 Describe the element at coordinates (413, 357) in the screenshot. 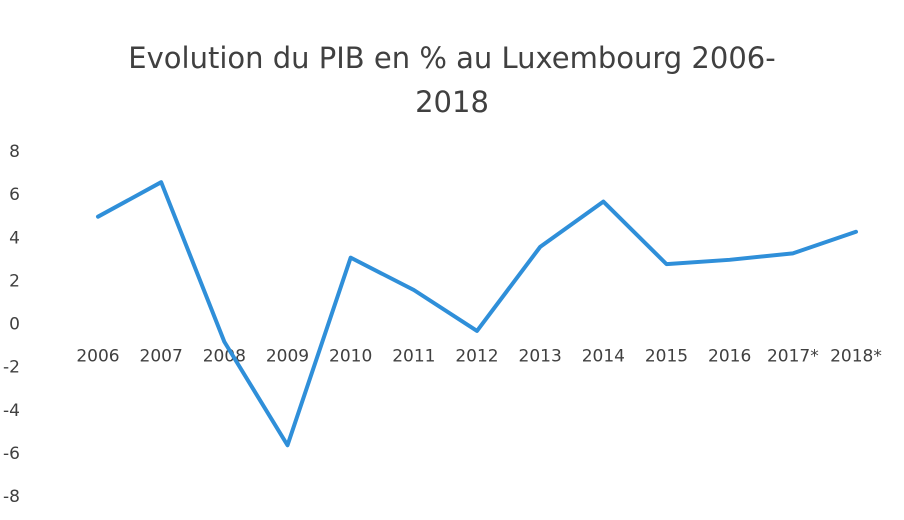

I see `x-tick-label: 2011` at that location.